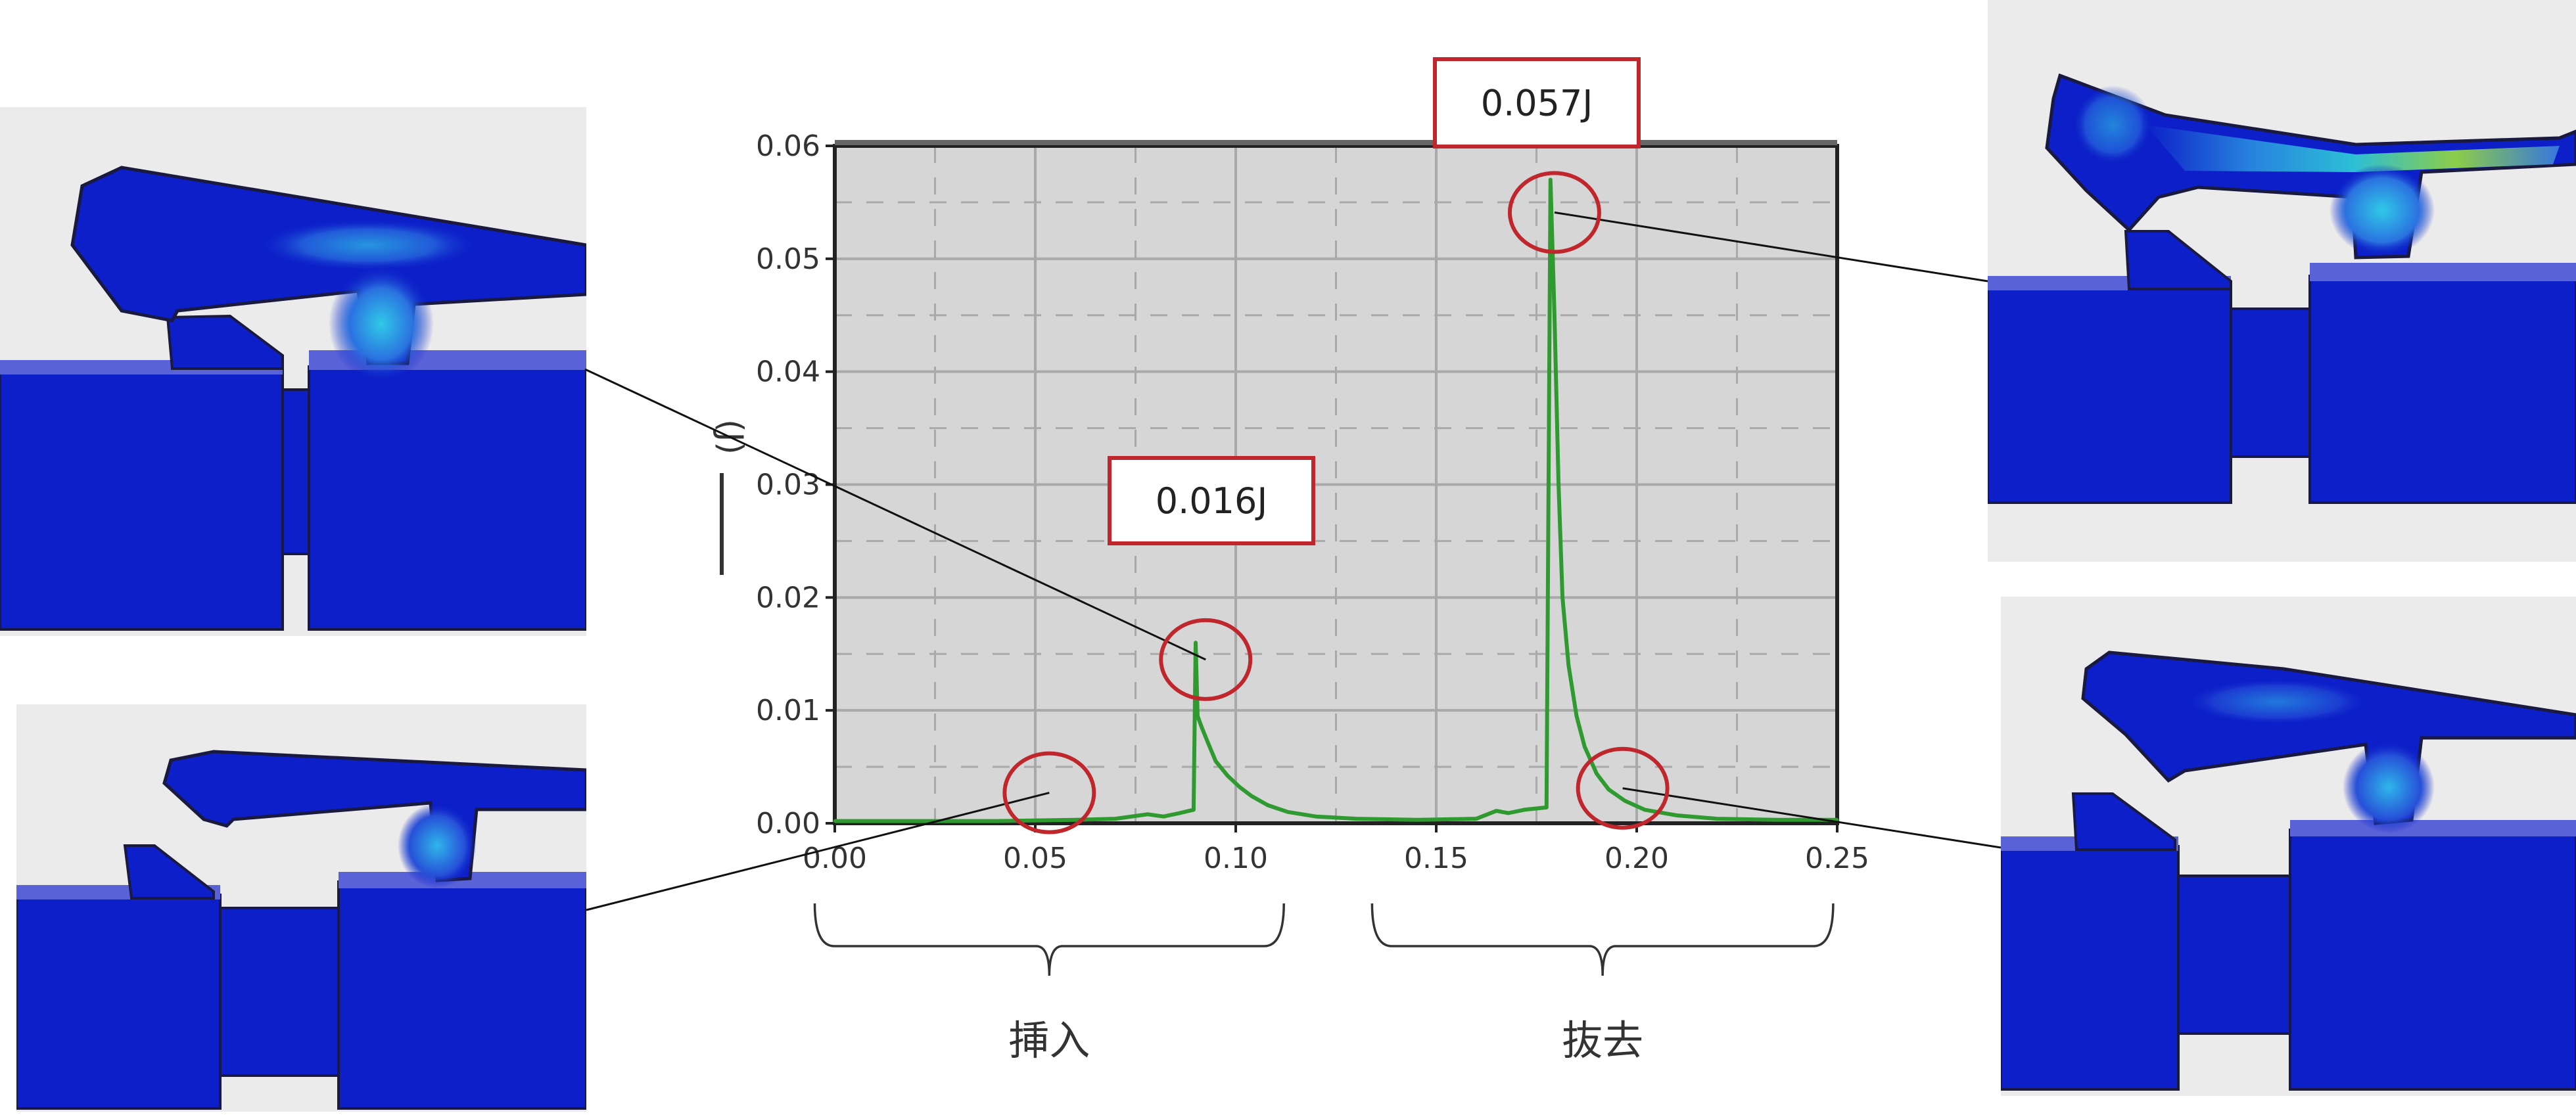 The image size is (2576, 1115). Describe the element at coordinates (1374, 301) in the screenshot. I see `value-callouts: 0.016J 0.057J` at that location.